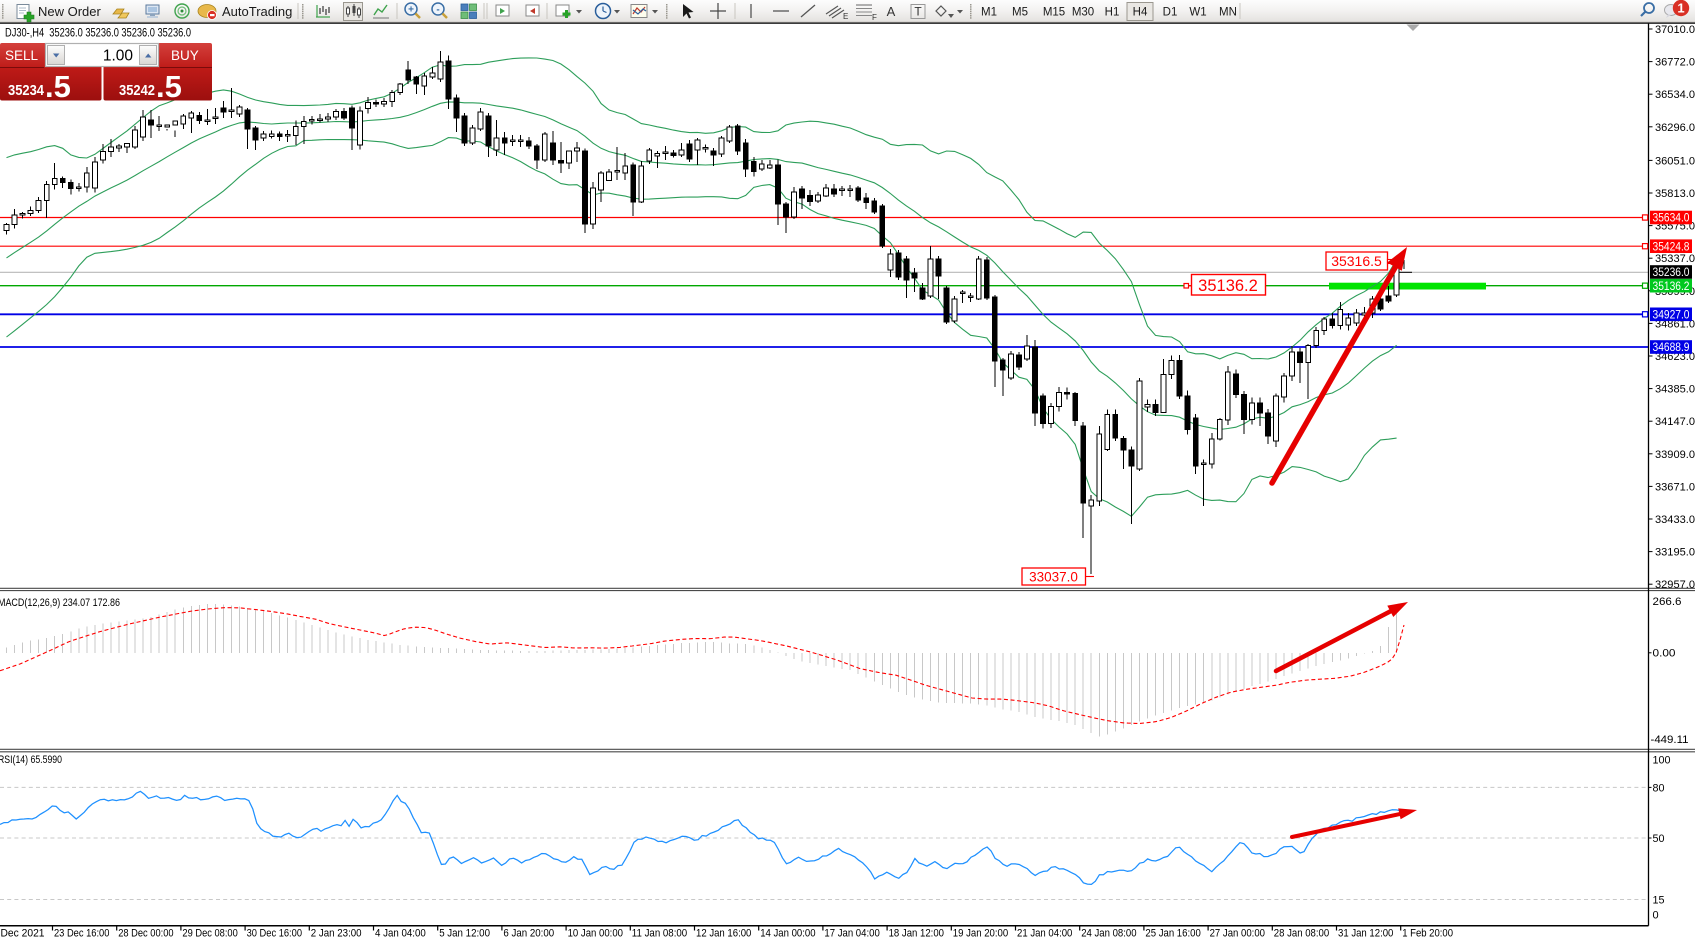 The height and width of the screenshot is (939, 1695). Describe the element at coordinates (1675, 194) in the screenshot. I see `svg-text: 35813.0` at that location.